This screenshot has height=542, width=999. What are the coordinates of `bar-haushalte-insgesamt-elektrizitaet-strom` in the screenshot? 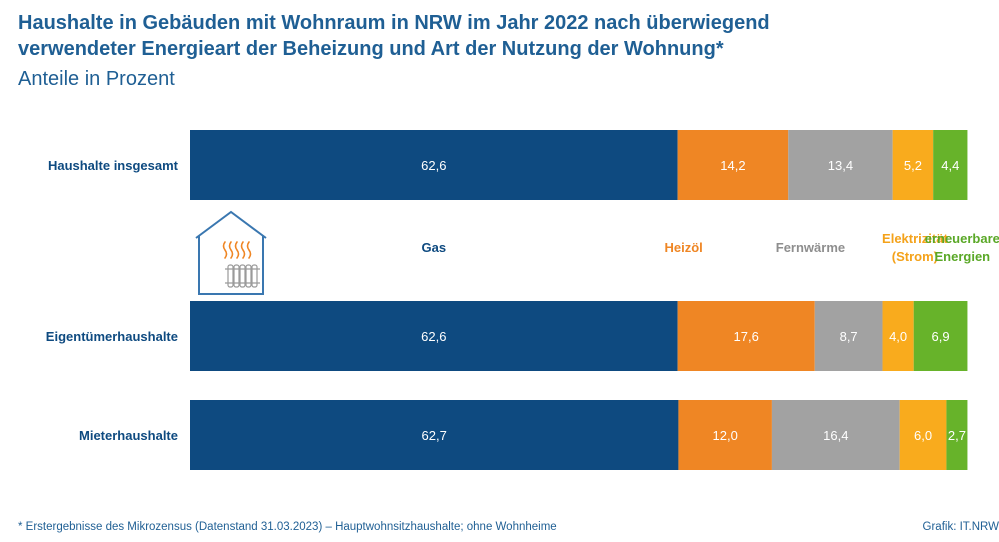 It's located at (913, 165).